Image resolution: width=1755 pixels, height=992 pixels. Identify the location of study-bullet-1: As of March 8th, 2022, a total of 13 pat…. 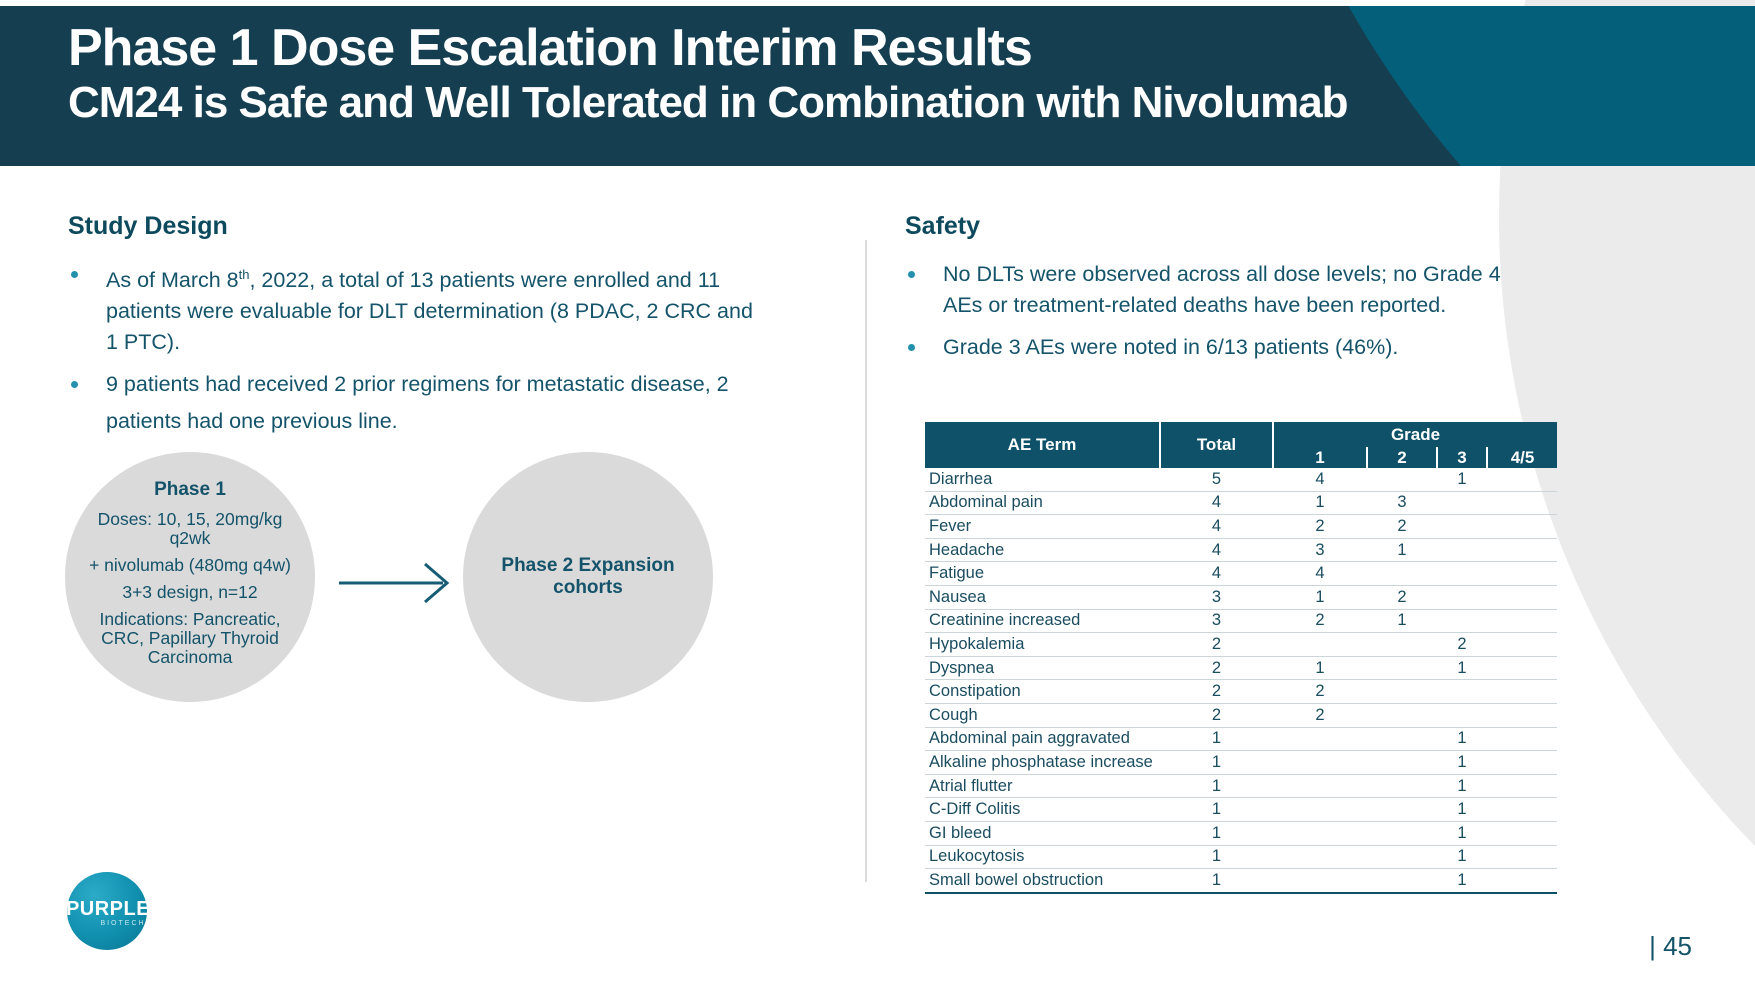
(418, 308).